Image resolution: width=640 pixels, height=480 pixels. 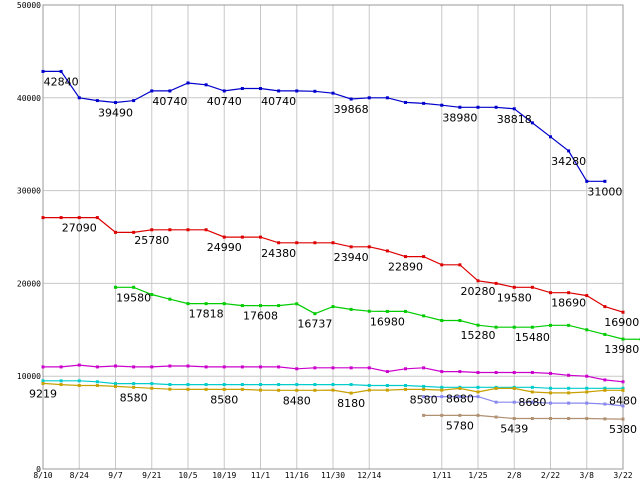 What do you see at coordinates (297, 475) in the screenshot?
I see `x-tick-label: 11/16` at bounding box center [297, 475].